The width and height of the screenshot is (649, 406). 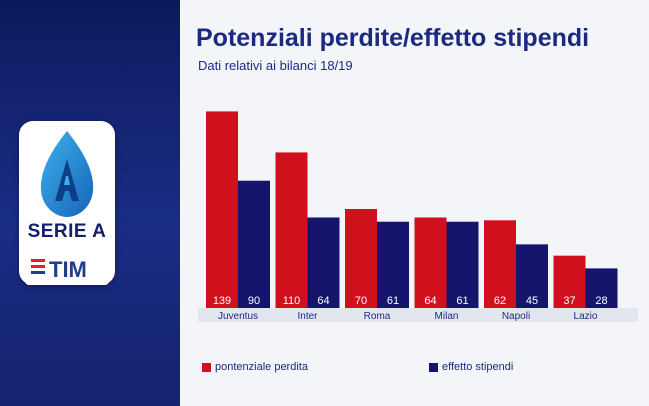 What do you see at coordinates (462, 264) in the screenshot?
I see `bar-milan-stipendi` at bounding box center [462, 264].